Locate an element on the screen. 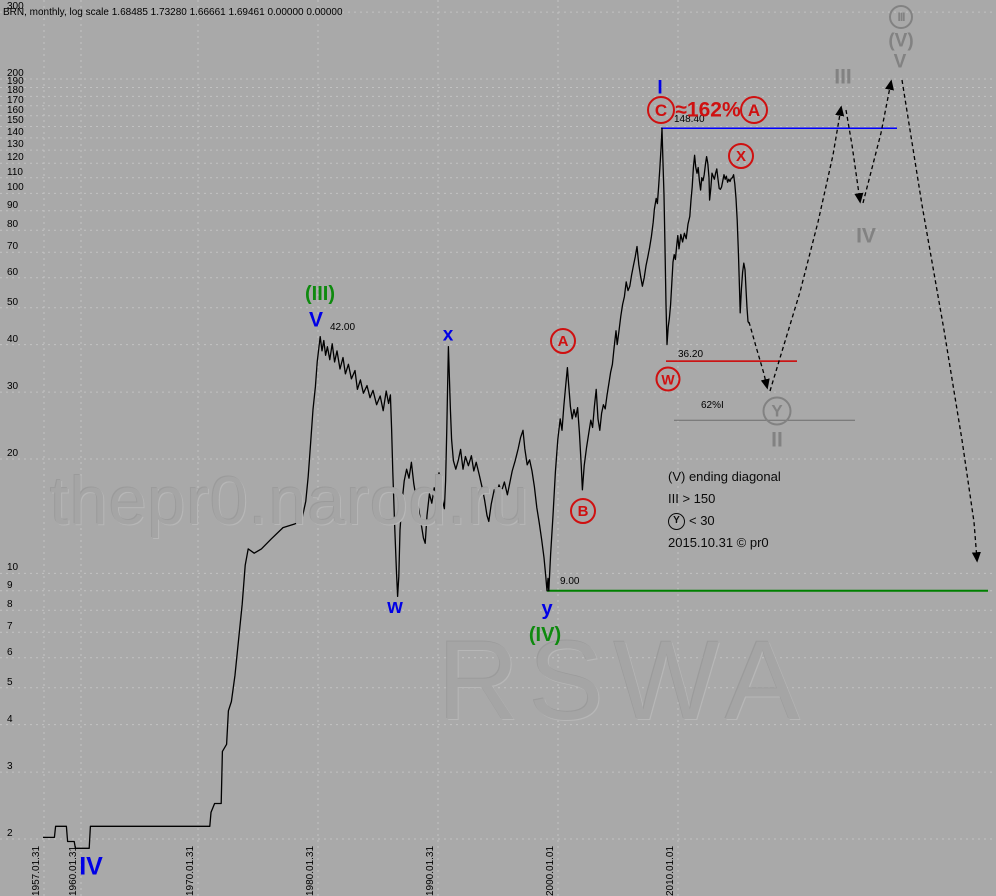 The image size is (996, 896). y-axis-label-70: 70 is located at coordinates (13, 246).